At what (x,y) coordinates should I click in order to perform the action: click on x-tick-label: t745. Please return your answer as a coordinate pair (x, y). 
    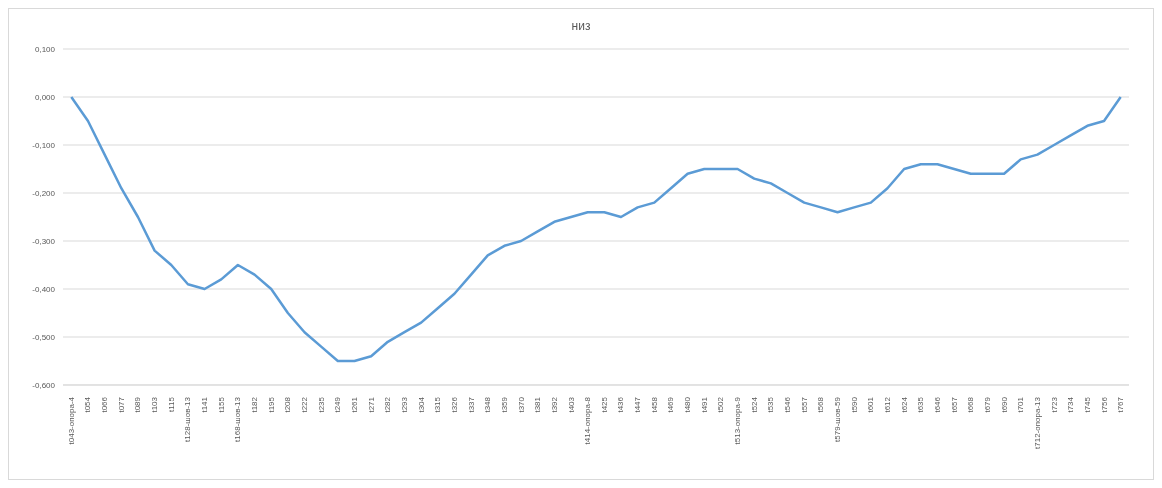
    Looking at the image, I should click on (1087, 404).